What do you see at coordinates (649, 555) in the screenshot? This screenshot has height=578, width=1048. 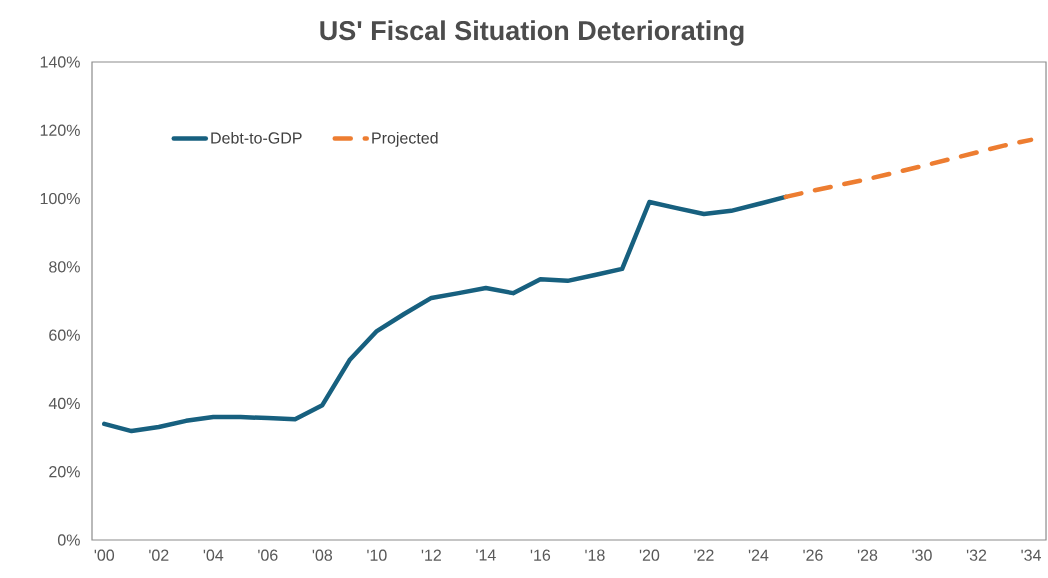 I see `x-tick-label: '20` at bounding box center [649, 555].